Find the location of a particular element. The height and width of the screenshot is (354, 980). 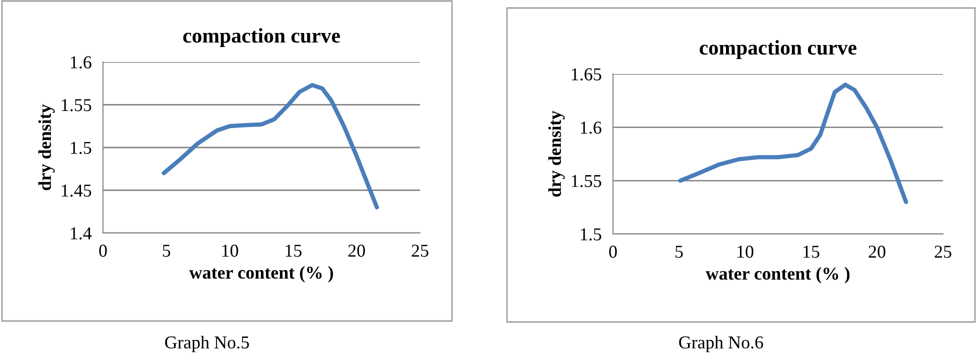

y-tick-label: 1.65 is located at coordinates (587, 74).